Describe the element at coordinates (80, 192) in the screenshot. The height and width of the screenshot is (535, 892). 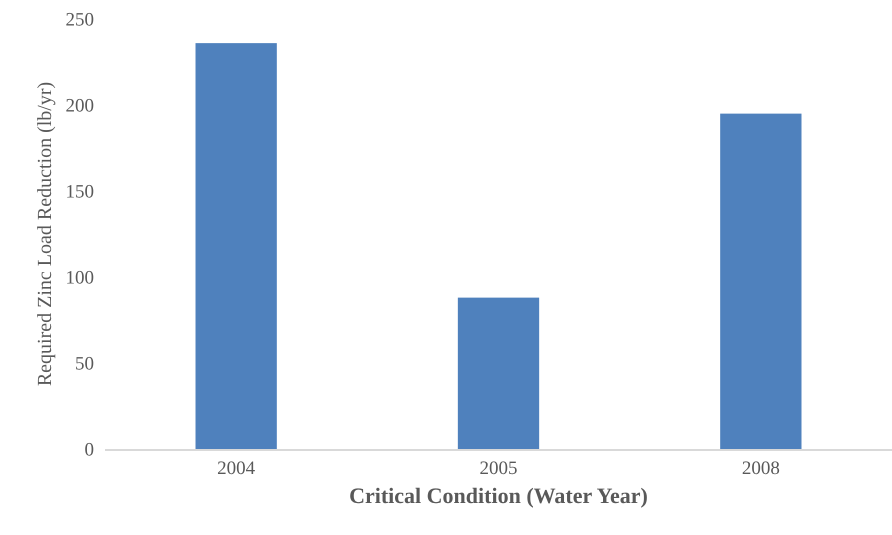
I see `y-tick-label: 150` at that location.